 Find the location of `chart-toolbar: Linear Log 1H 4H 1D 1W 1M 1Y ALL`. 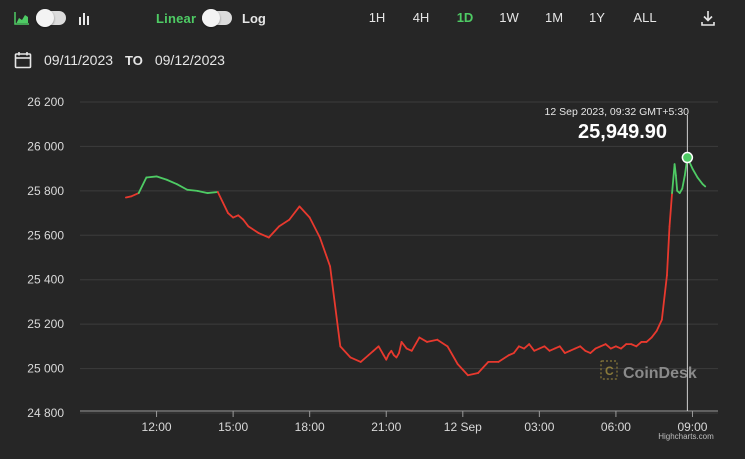

chart-toolbar: Linear Log 1H 4H 1D 1W 1M 1Y ALL is located at coordinates (372, 18).